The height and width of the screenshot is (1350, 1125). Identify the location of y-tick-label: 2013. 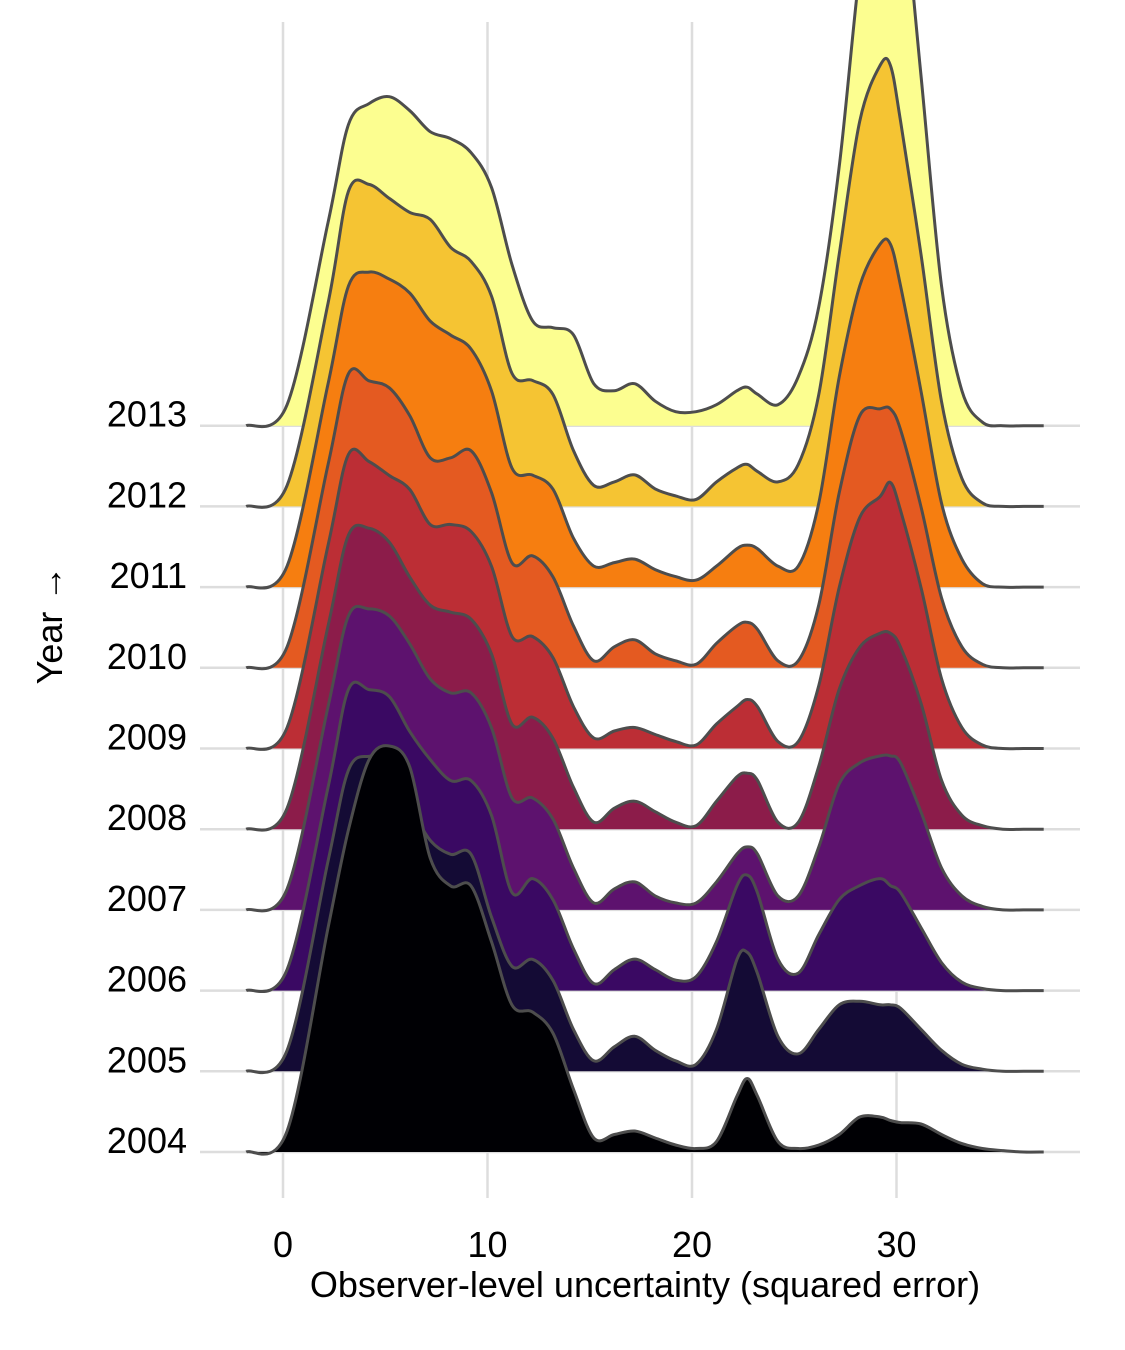
(147, 414).